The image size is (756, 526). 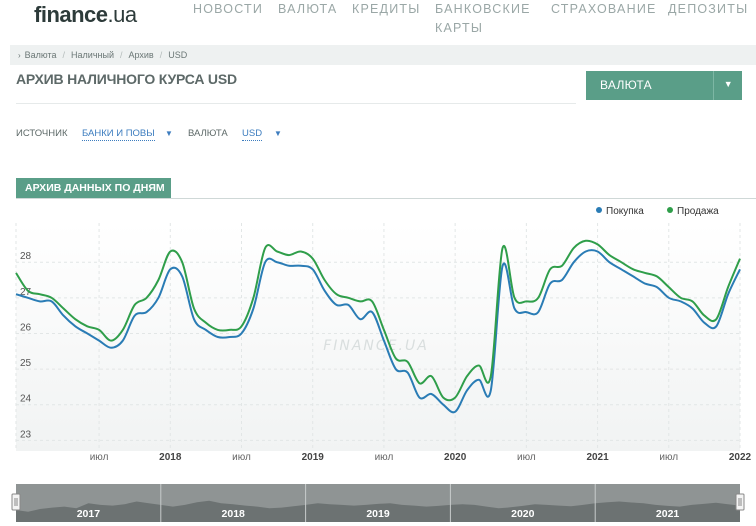 I want to click on page-title: АРХИВ НАЛИЧНОГО КУРСА USD, so click(x=126, y=79).